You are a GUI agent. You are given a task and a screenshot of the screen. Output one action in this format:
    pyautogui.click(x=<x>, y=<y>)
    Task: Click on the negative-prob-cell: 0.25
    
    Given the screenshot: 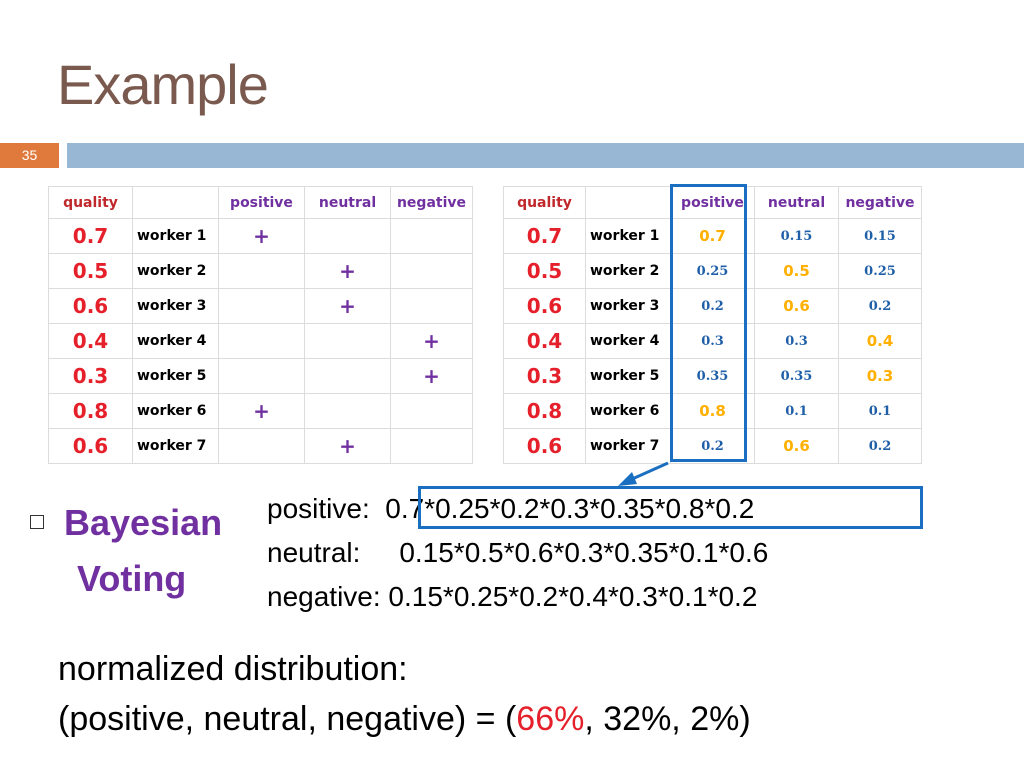 What is the action you would take?
    pyautogui.click(x=880, y=271)
    